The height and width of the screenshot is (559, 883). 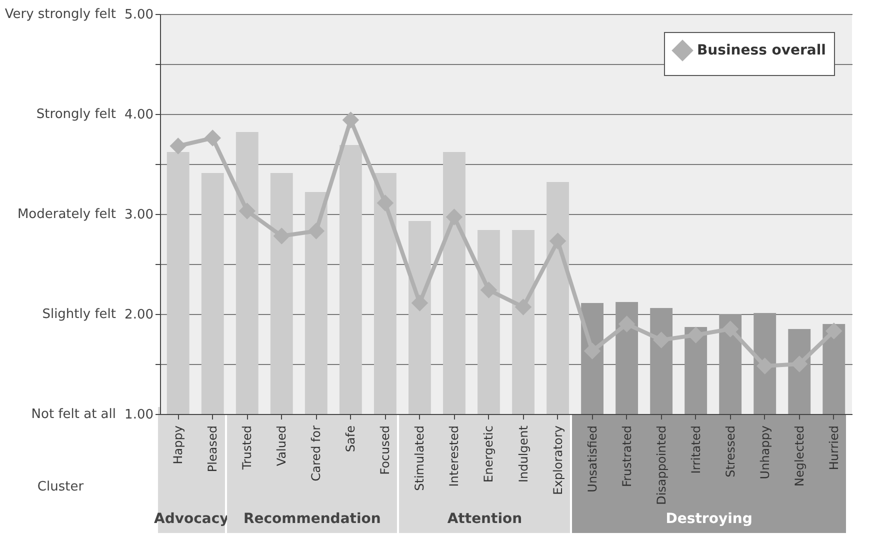 What do you see at coordinates (730, 452) in the screenshot?
I see `x-tick-label: Stressed` at bounding box center [730, 452].